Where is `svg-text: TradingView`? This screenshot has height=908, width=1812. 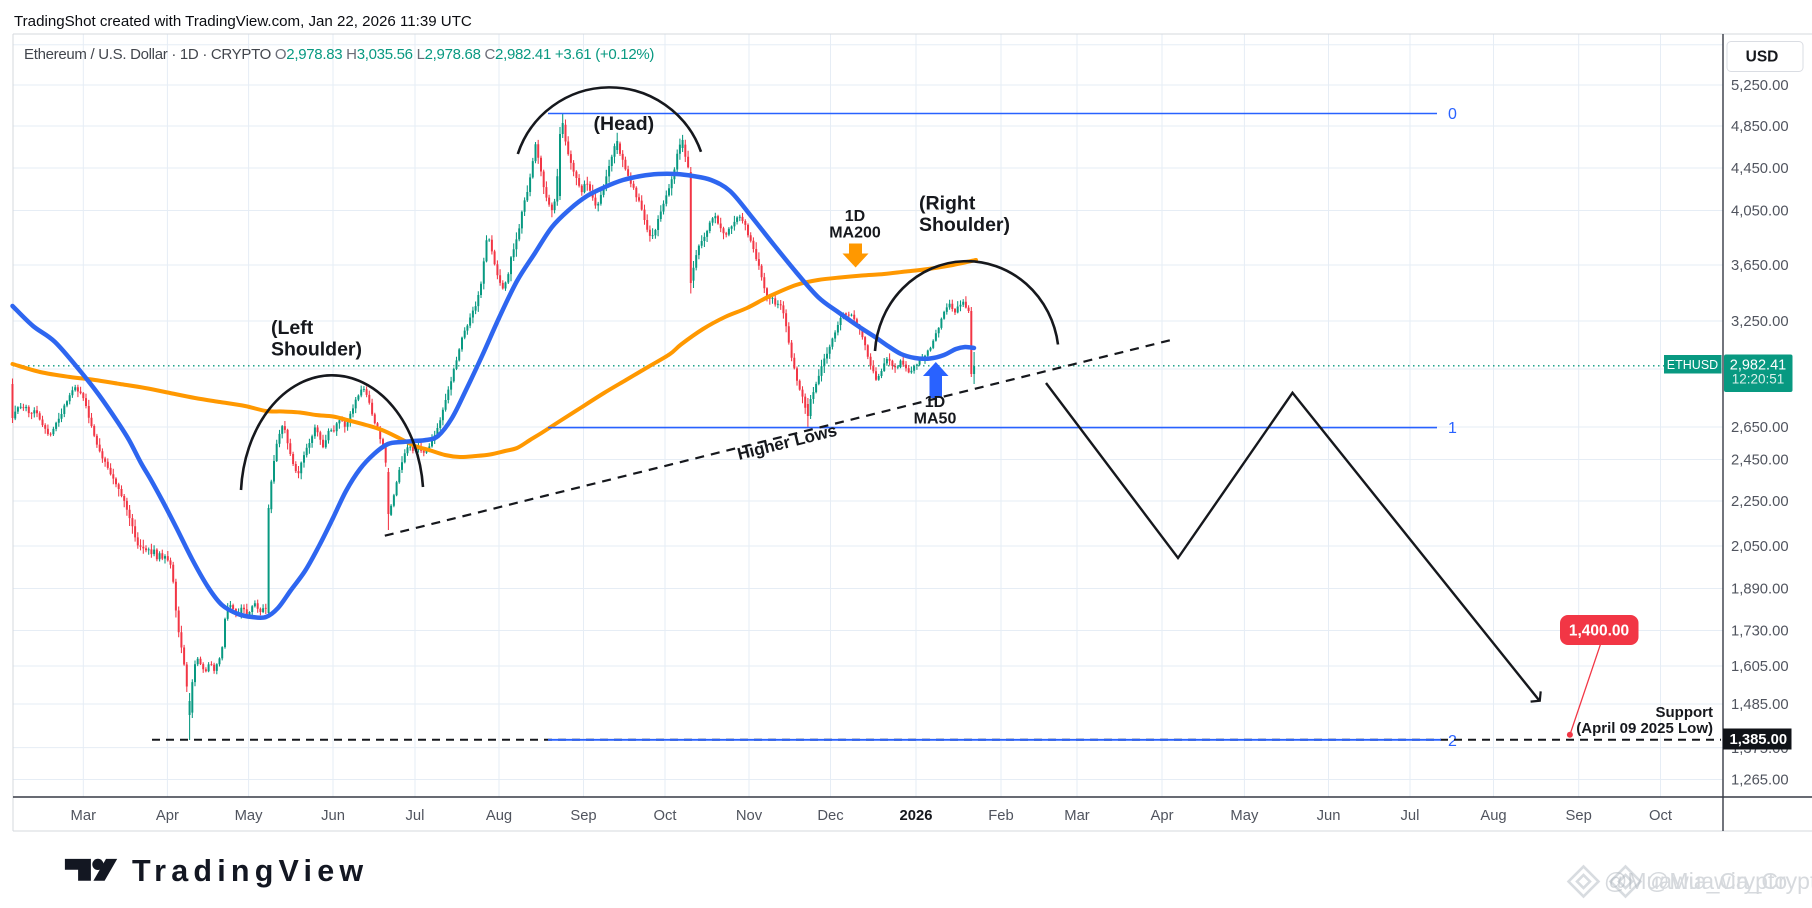
svg-text: TradingView is located at coordinates (250, 871).